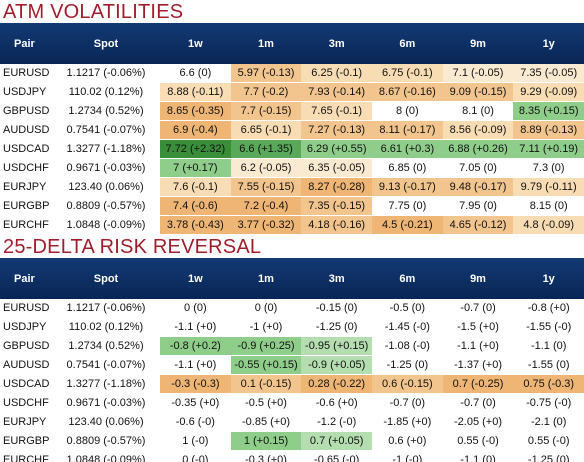 The width and height of the screenshot is (584, 462). Describe the element at coordinates (548, 384) in the screenshot. I see `value-cell: 0.75 (-0.3)` at that location.